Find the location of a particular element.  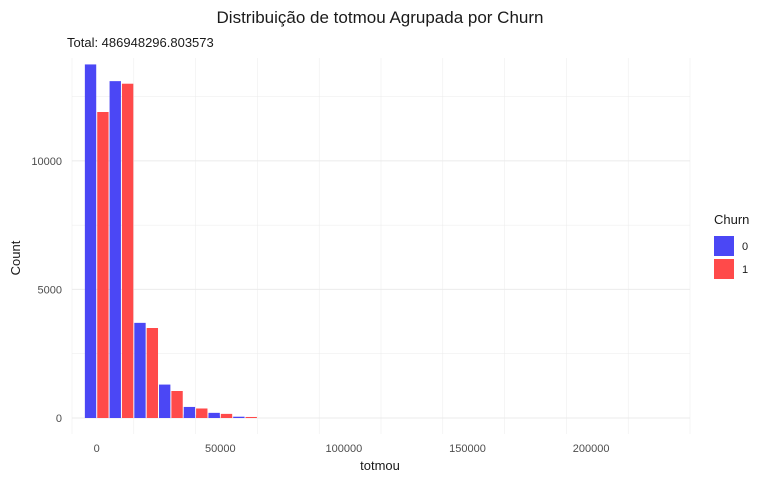

x-axis-ticks: 0 50000 100000 150000 200000 is located at coordinates (352, 449).